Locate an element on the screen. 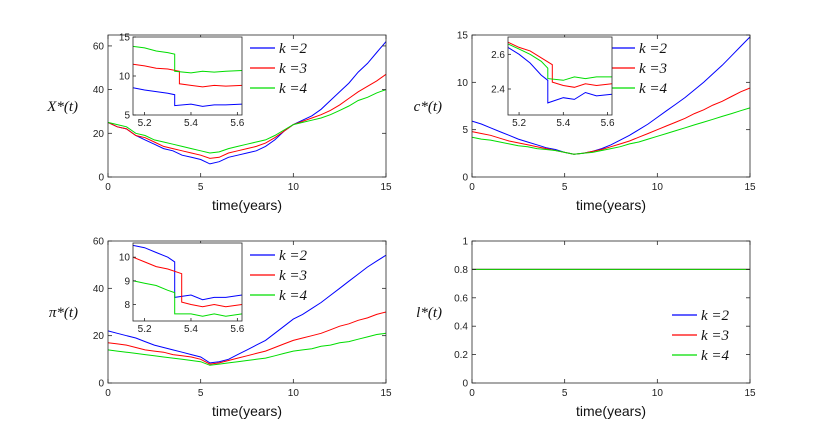 This screenshot has width=830, height=436. y-axis-label: π*(t) is located at coordinates (63, 313).